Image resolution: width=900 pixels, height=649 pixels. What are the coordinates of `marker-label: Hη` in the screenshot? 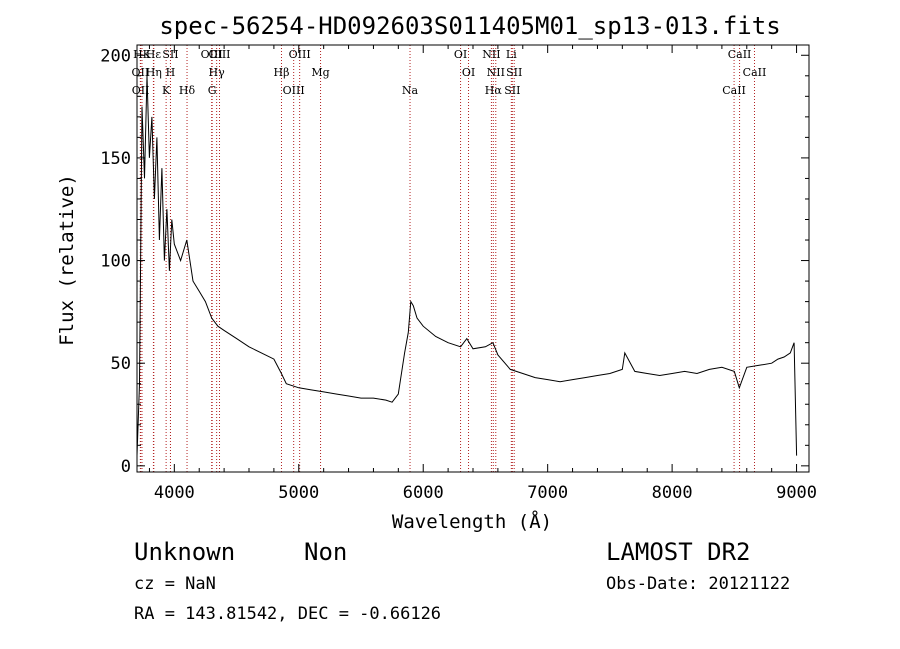 It's located at (154, 72).